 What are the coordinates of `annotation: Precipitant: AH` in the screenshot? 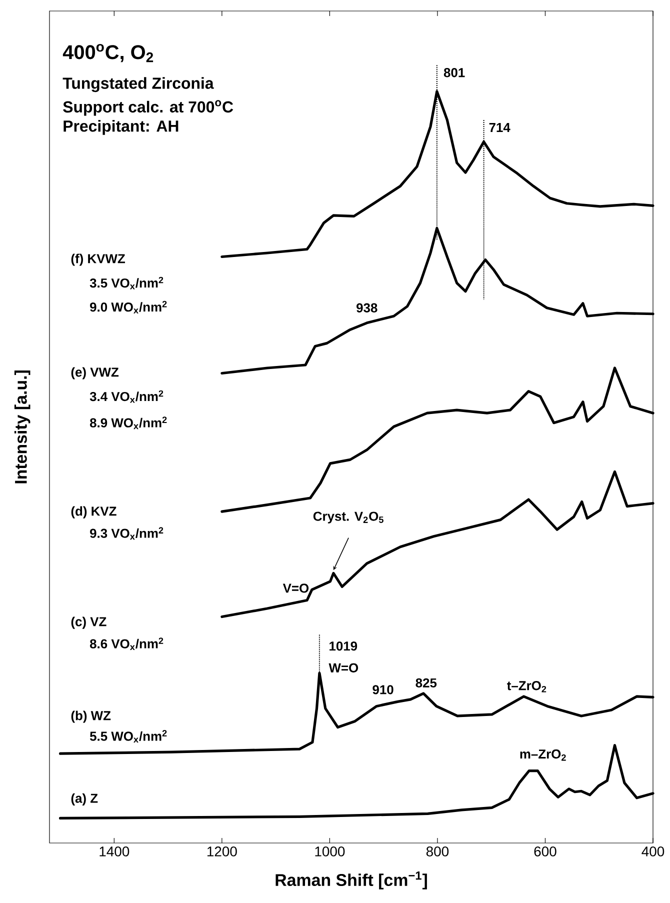 It's located at (121, 127).